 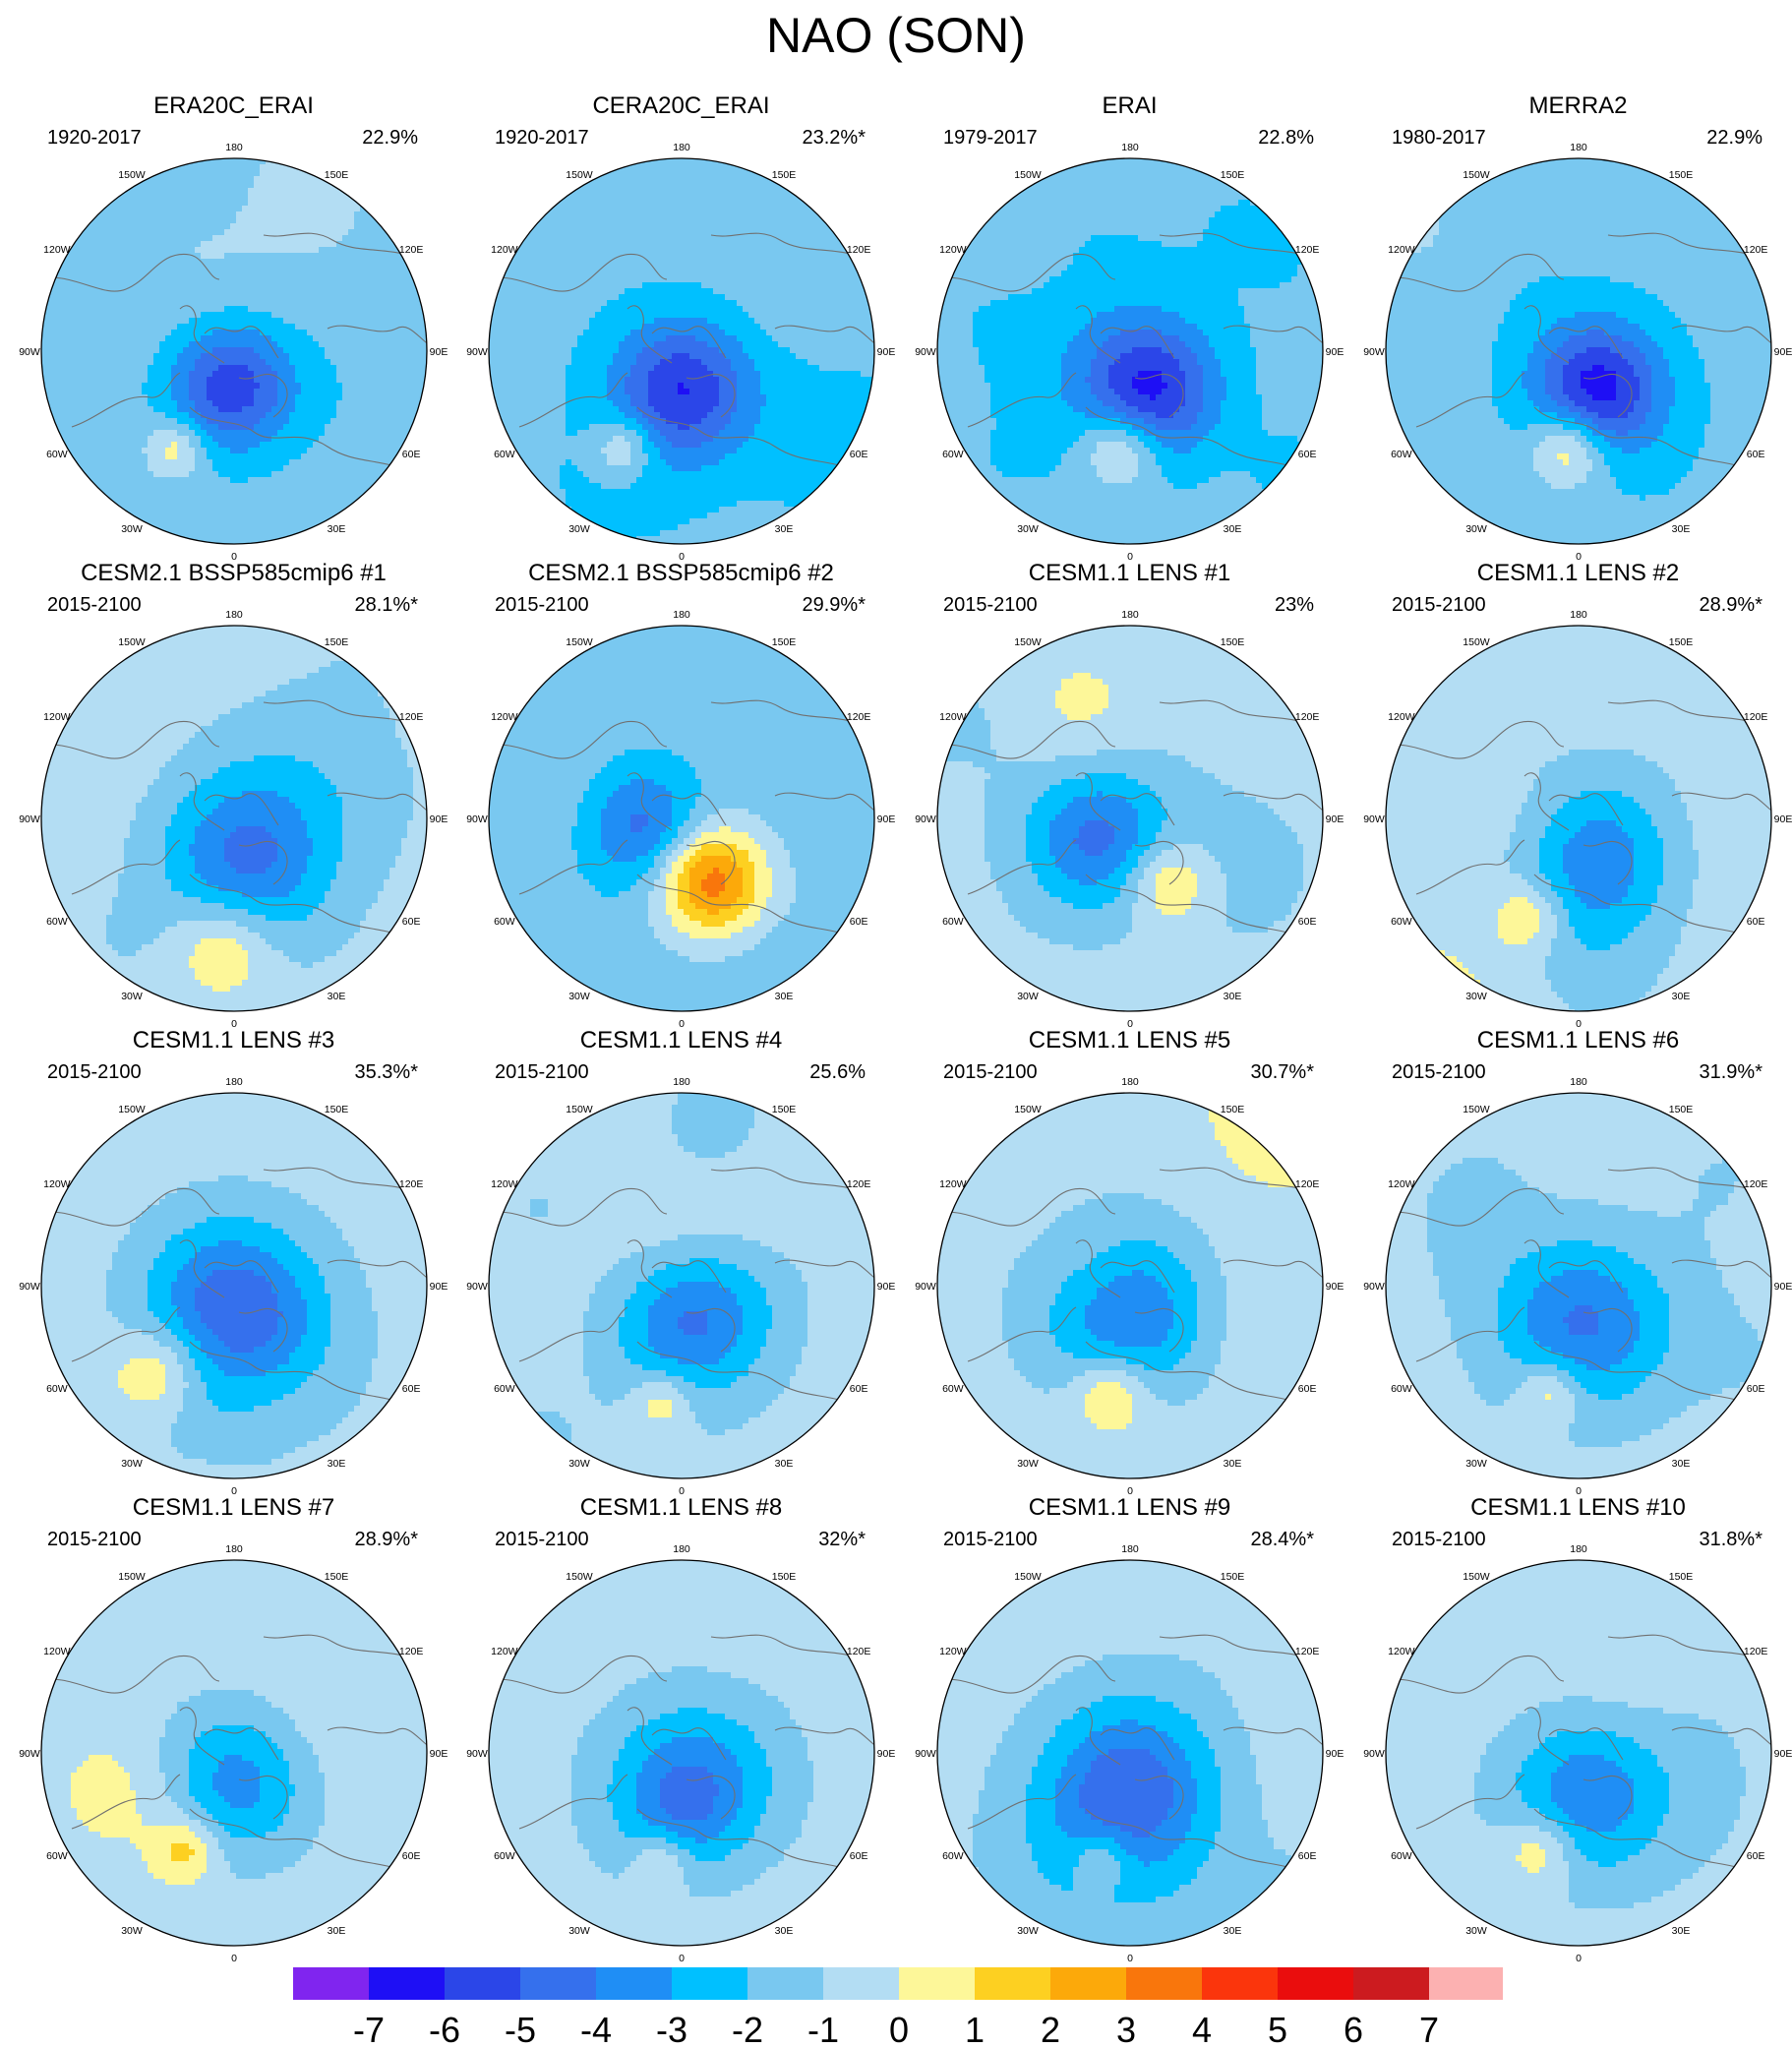 I want to click on panel-title: CESM1.1 LENS #7, so click(x=233, y=1508).